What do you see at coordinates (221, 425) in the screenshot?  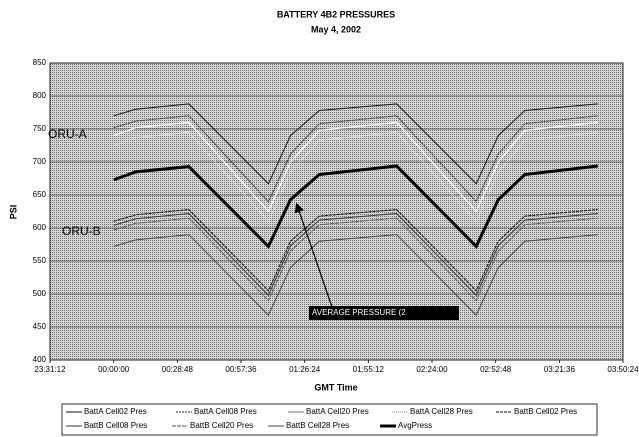 I see `legend-label: BattB Cell20 Pres` at bounding box center [221, 425].